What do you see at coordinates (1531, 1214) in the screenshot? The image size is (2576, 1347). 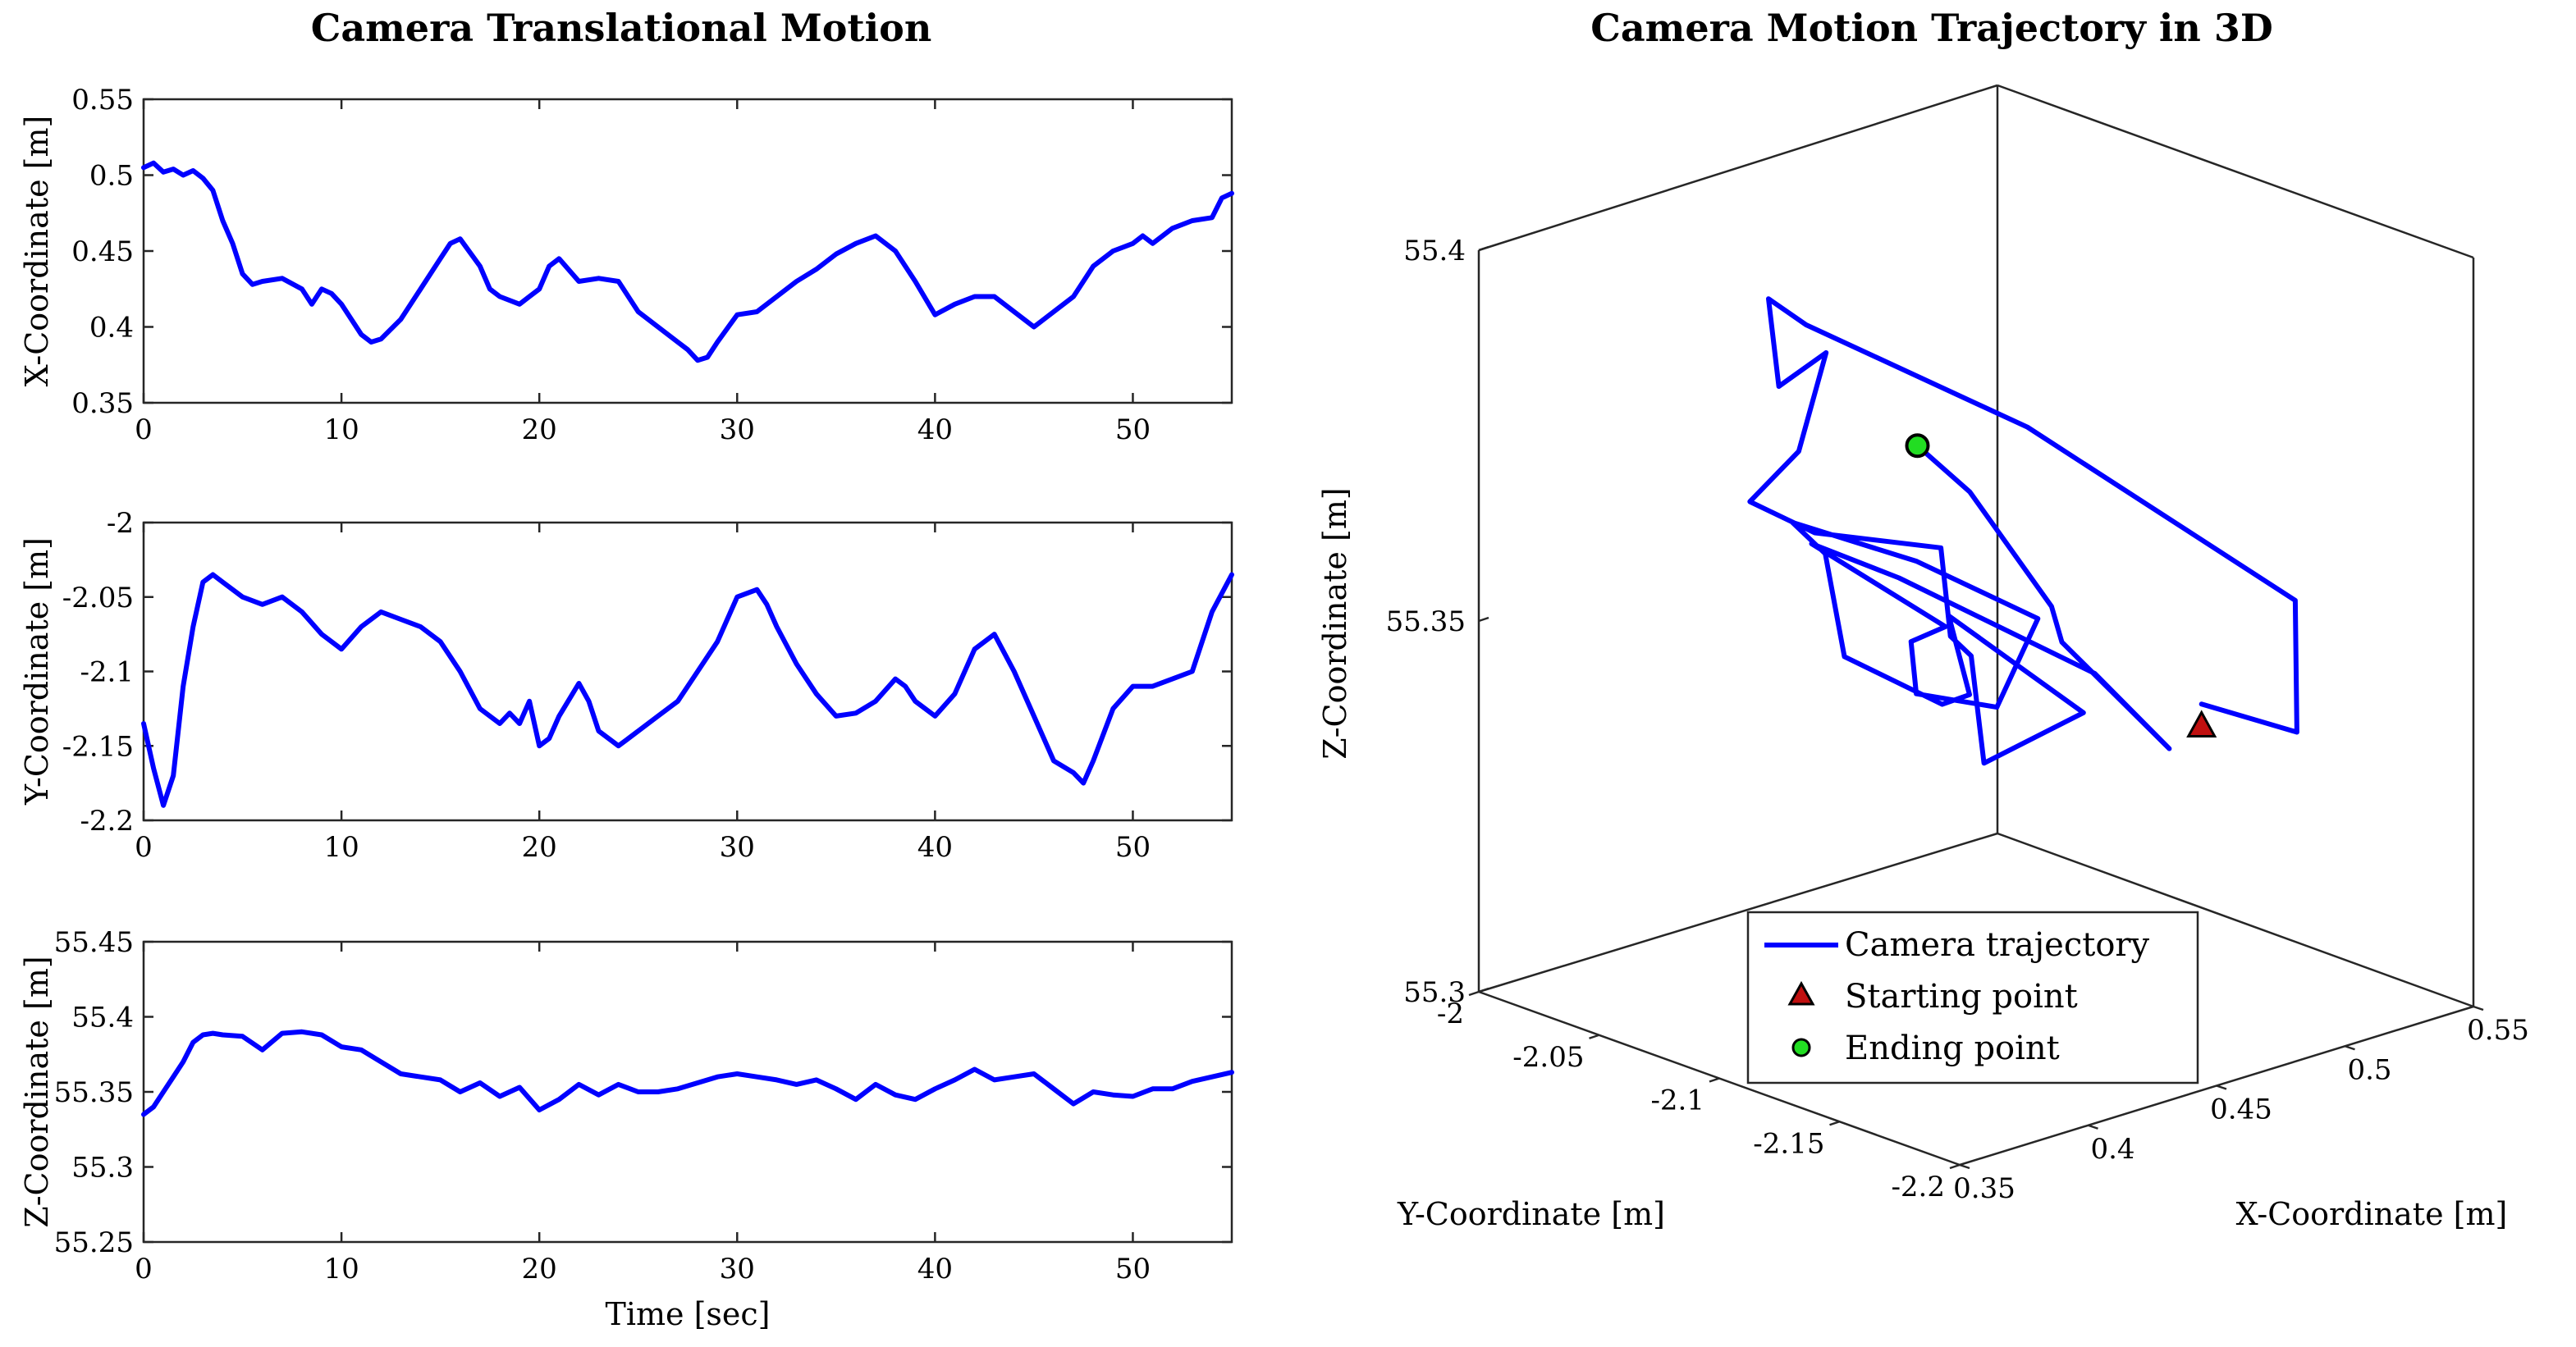 I see `y-axis-label-3d: Y-Coordinate [m]` at bounding box center [1531, 1214].